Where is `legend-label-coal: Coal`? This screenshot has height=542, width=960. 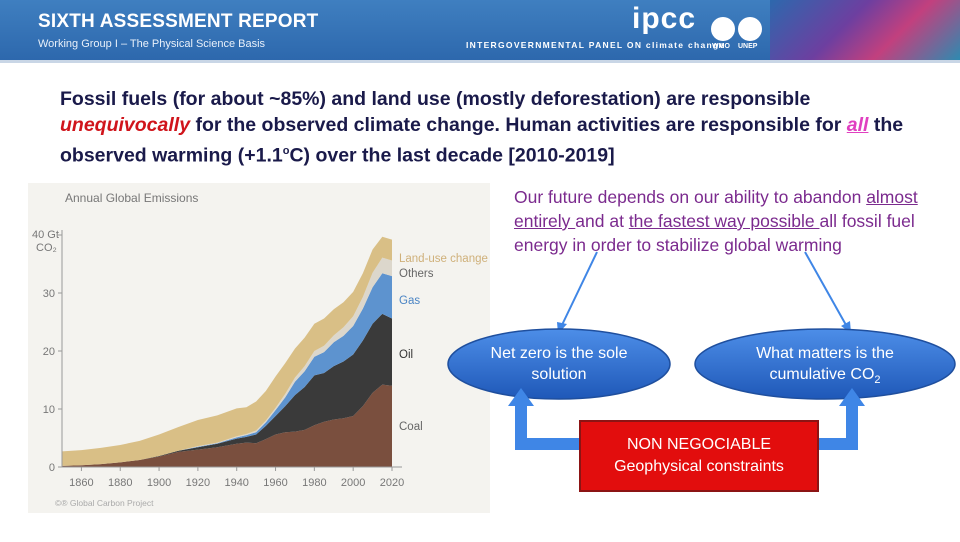 legend-label-coal: Coal is located at coordinates (411, 427).